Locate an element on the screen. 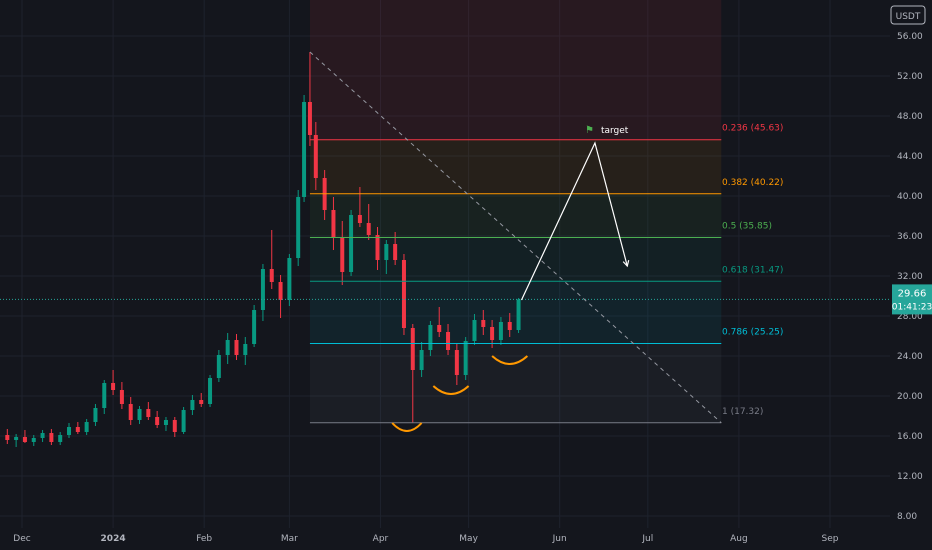 Image resolution: width=932 pixels, height=550 pixels. time-axis: Dec 2024 Feb Mar Apr May Jun Jul Aug Sep is located at coordinates (425, 539).